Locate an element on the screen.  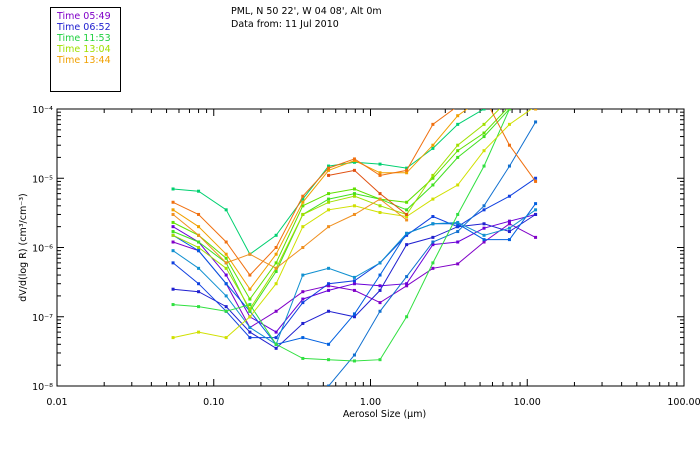
legend-item-time-1304: Time 13:04 is located at coordinates (84, 49).